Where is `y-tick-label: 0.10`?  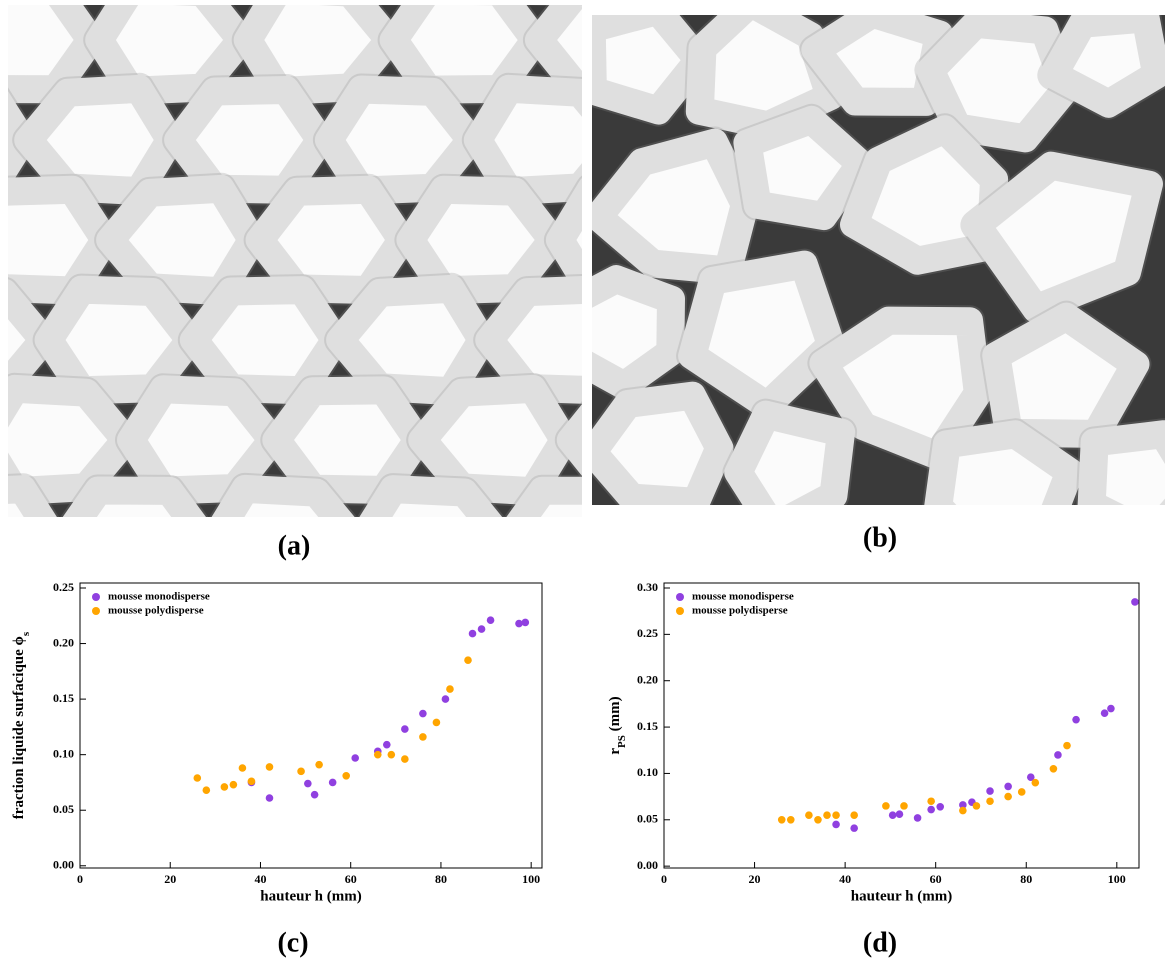
y-tick-label: 0.10 is located at coordinates (647, 772).